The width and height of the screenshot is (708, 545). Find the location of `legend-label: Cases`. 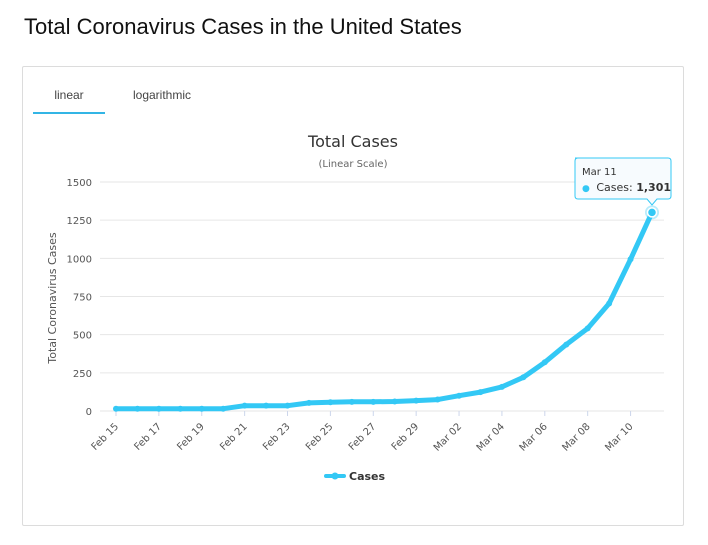

legend-label: Cases is located at coordinates (367, 476).